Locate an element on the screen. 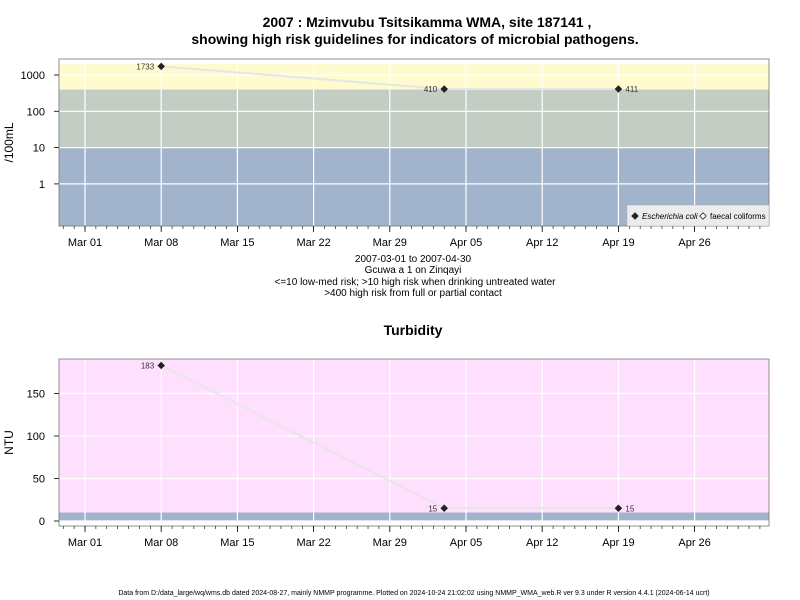 The image size is (800, 600). y-tick-label: 150 is located at coordinates (36, 395).